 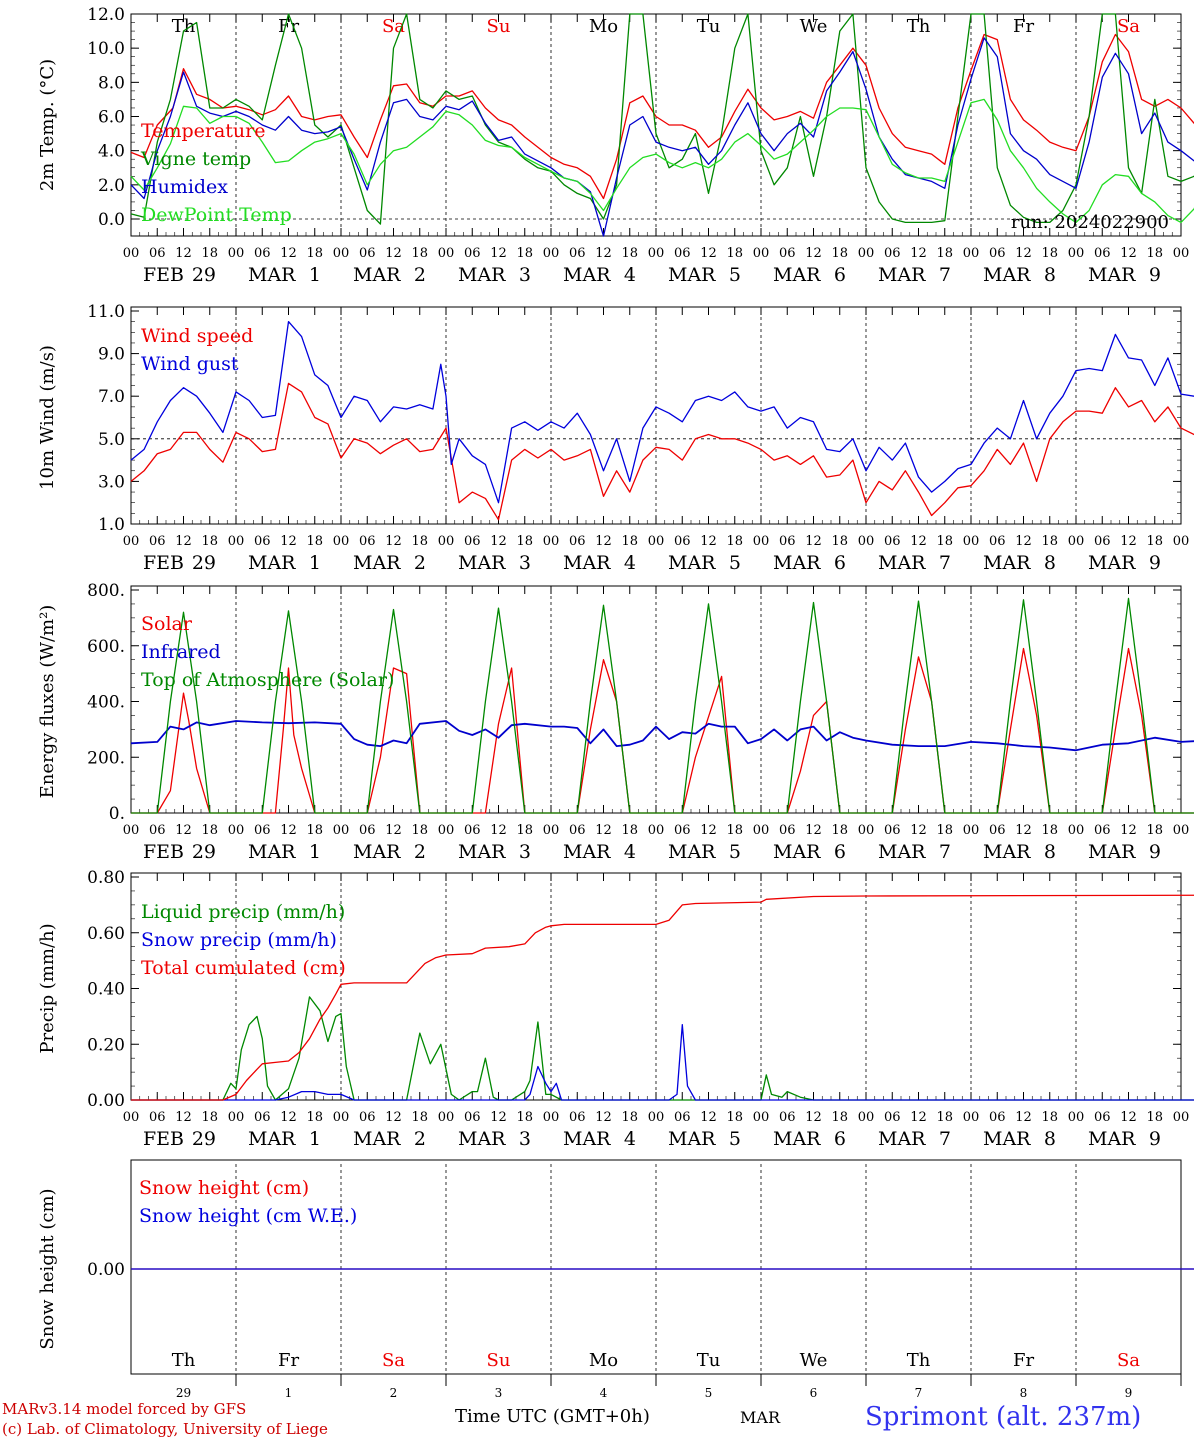 What do you see at coordinates (603, 26) in the screenshot?
I see `weekday-label: Mo` at bounding box center [603, 26].